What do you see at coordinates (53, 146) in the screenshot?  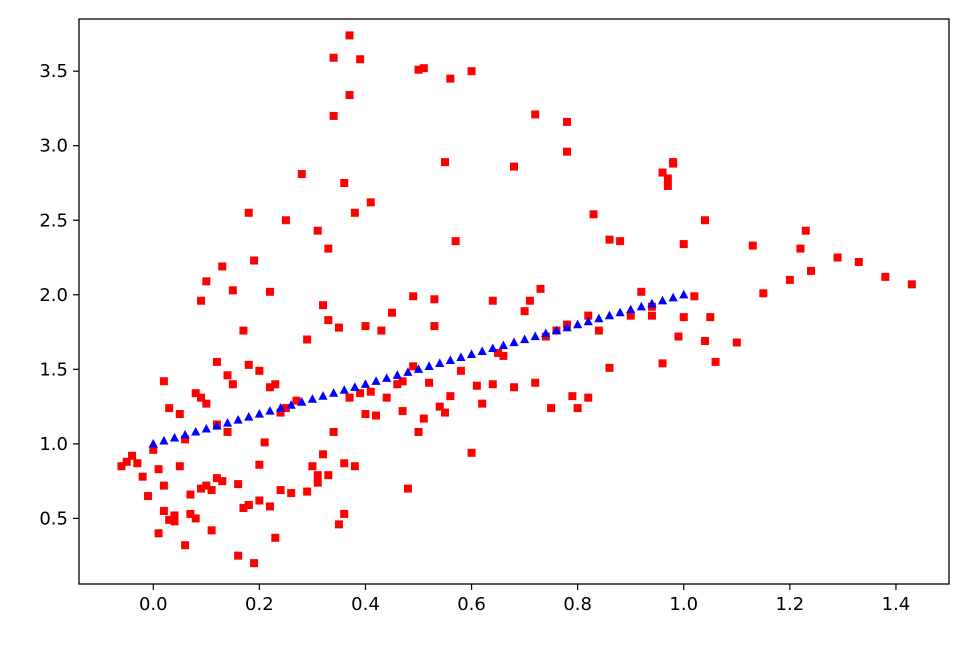 I see `y-tick-label: 3.0` at bounding box center [53, 146].